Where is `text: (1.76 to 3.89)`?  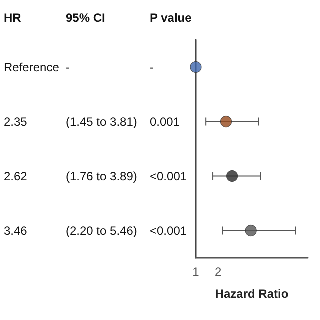 text: (1.76 to 3.89) is located at coordinates (102, 176).